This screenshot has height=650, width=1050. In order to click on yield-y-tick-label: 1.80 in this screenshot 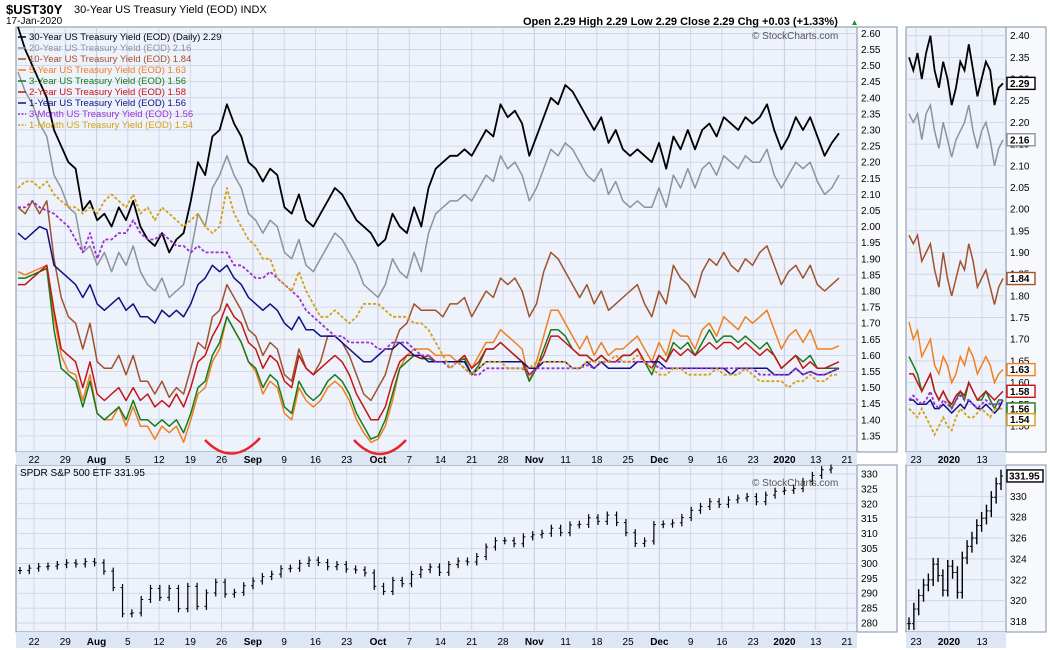, I will do `click(871, 292)`.